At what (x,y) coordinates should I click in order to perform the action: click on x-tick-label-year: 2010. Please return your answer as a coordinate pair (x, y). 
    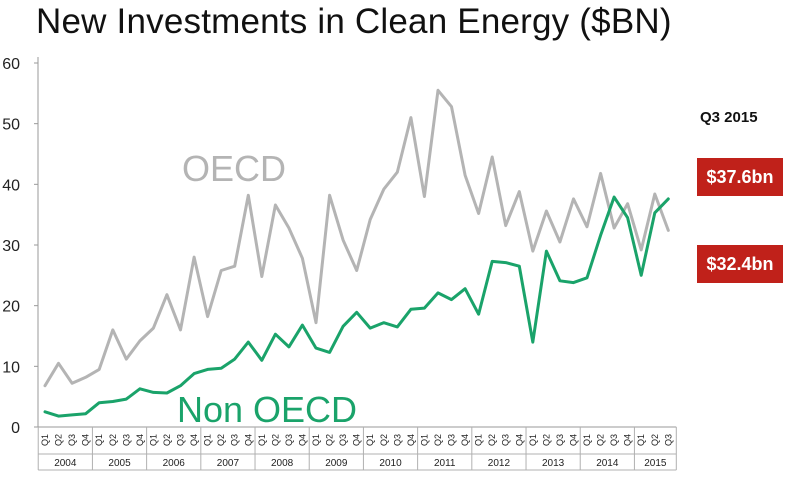
    Looking at the image, I should click on (390, 463).